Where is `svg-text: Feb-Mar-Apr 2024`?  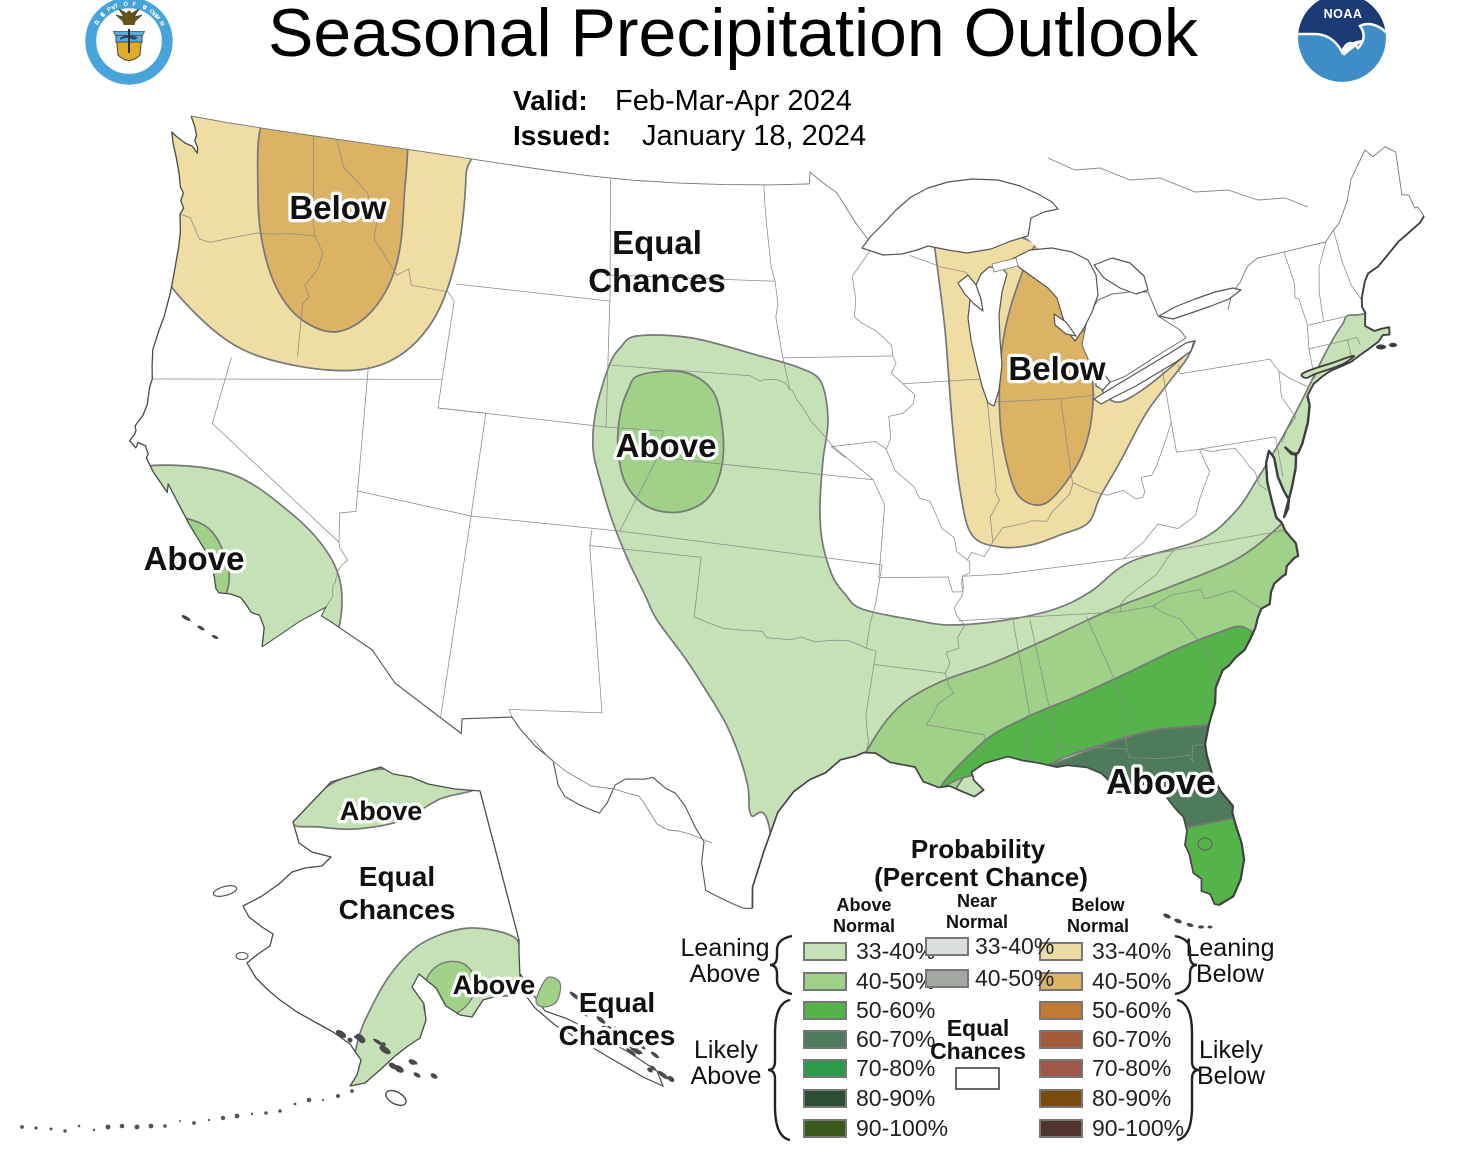
svg-text: Feb-Mar-Apr 2024 is located at coordinates (733, 101).